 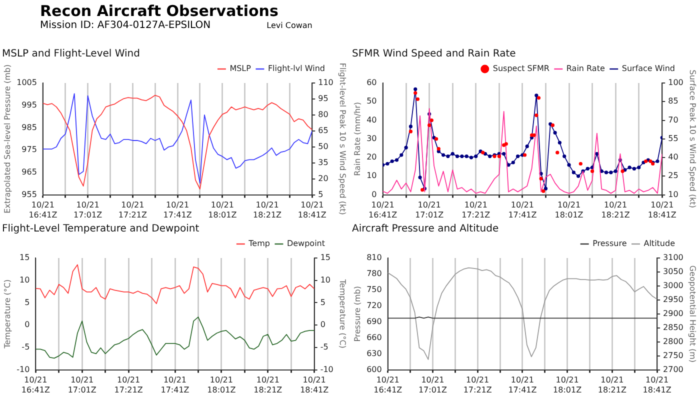 What do you see at coordinates (673, 355) in the screenshot?
I see `y2-tick-label: 2750` at bounding box center [673, 355].